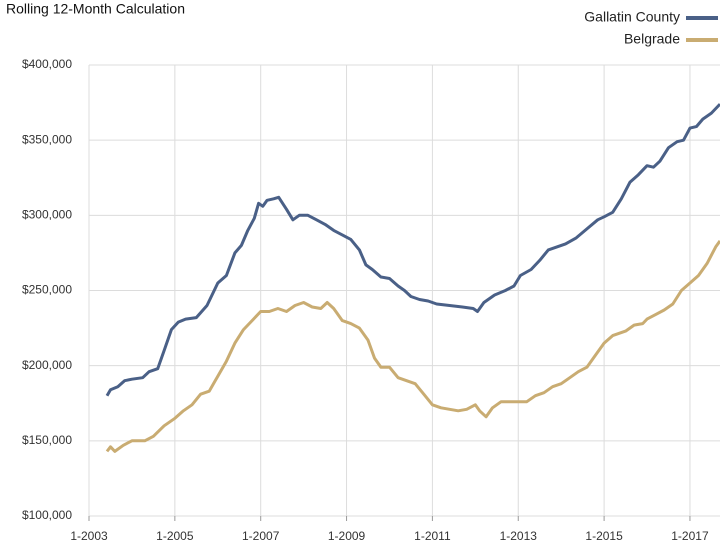  What do you see at coordinates (95, 9) in the screenshot?
I see `chart-title: Rolling 12-Month Calculation` at bounding box center [95, 9].